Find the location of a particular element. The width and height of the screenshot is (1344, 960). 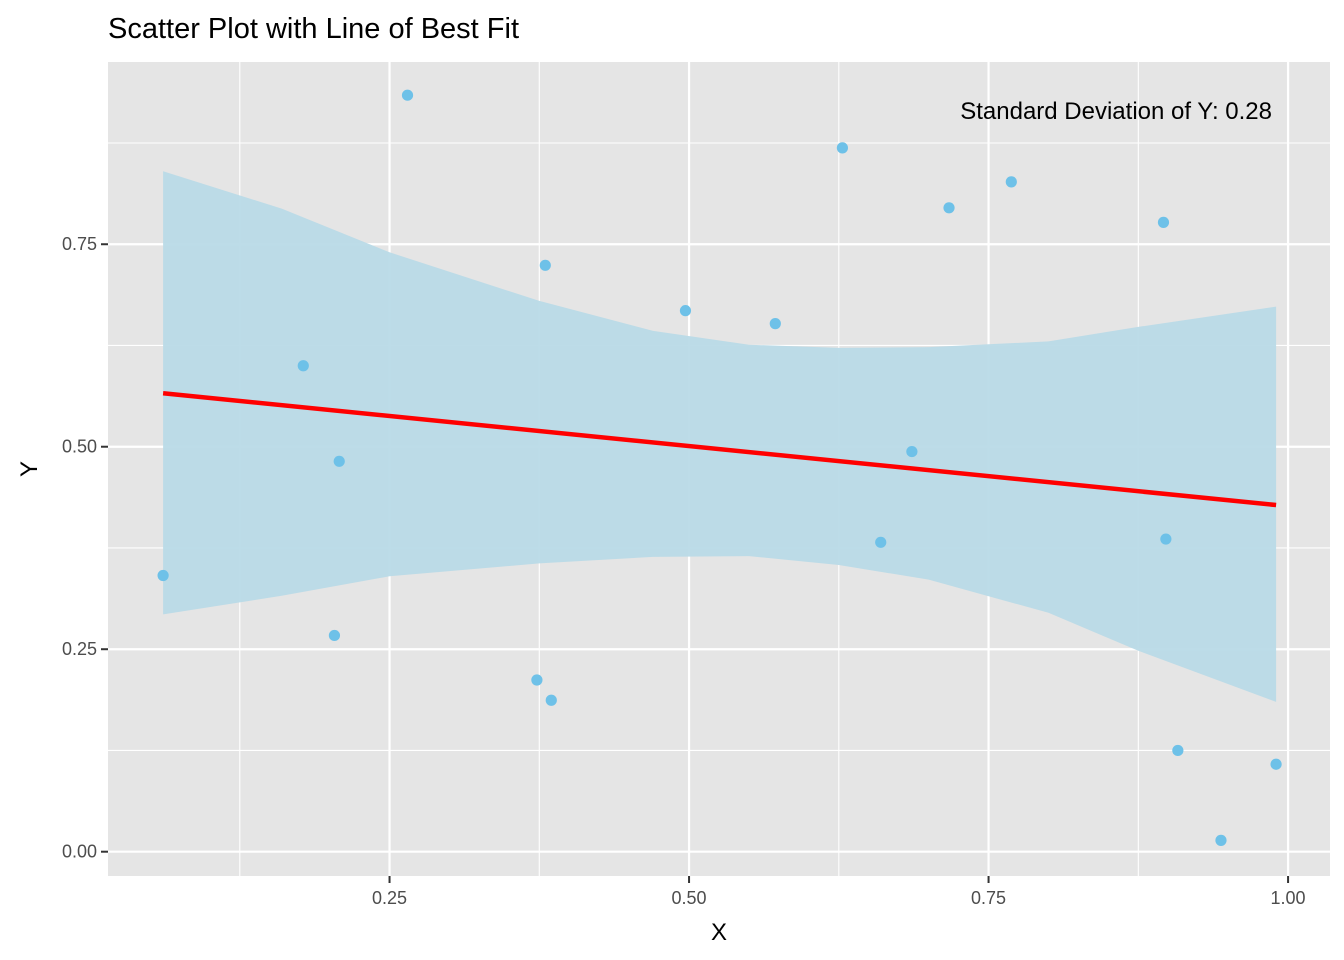

y-axis-title: Y is located at coordinates (29, 469).